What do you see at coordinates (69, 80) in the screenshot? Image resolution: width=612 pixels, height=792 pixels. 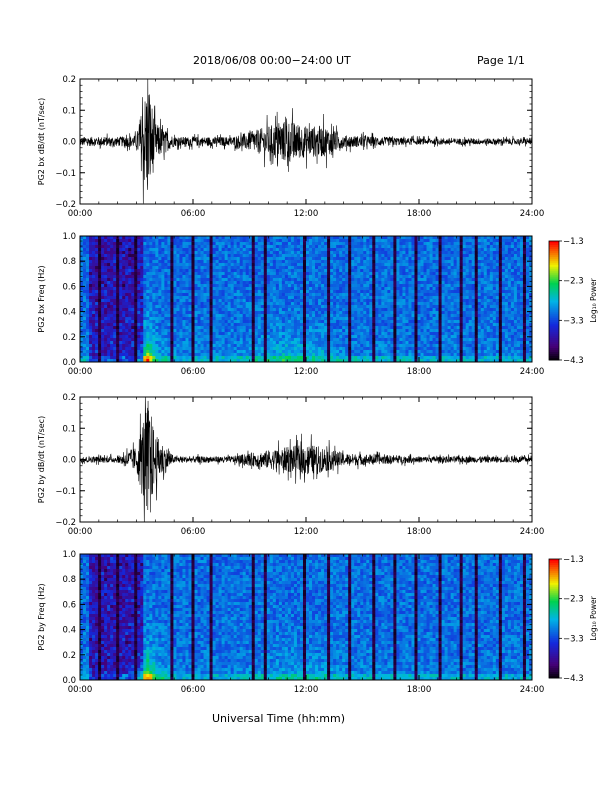 I see `y-tick-label: 0.2` at bounding box center [69, 80].